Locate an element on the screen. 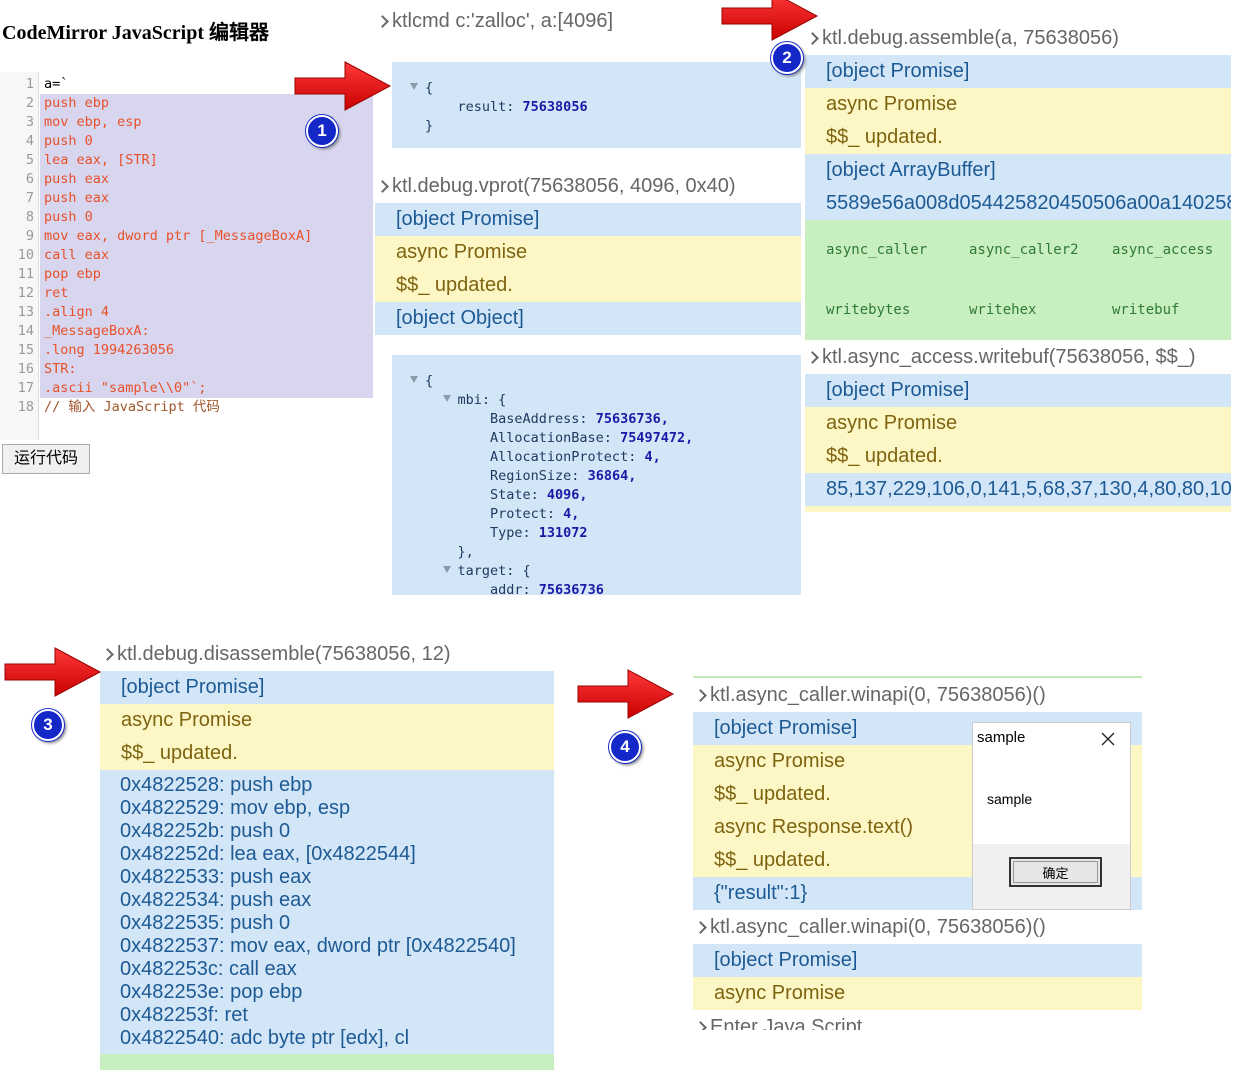 The width and height of the screenshot is (1252, 1085). line-number: 2 is located at coordinates (29, 103).